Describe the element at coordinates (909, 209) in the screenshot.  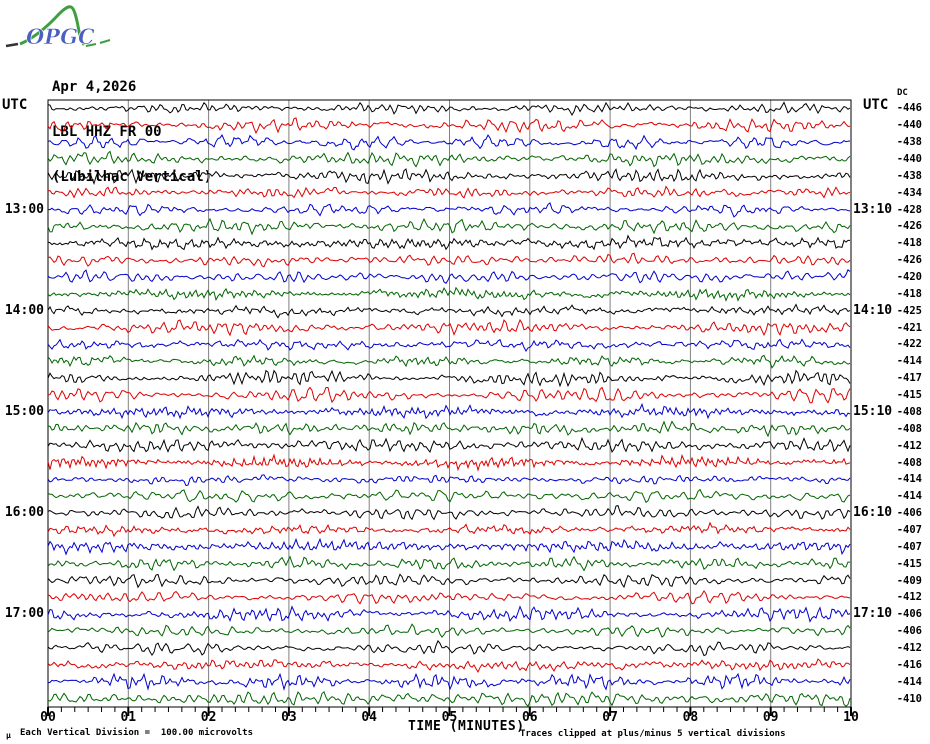
I see `dc-offset-value: -428` at that location.